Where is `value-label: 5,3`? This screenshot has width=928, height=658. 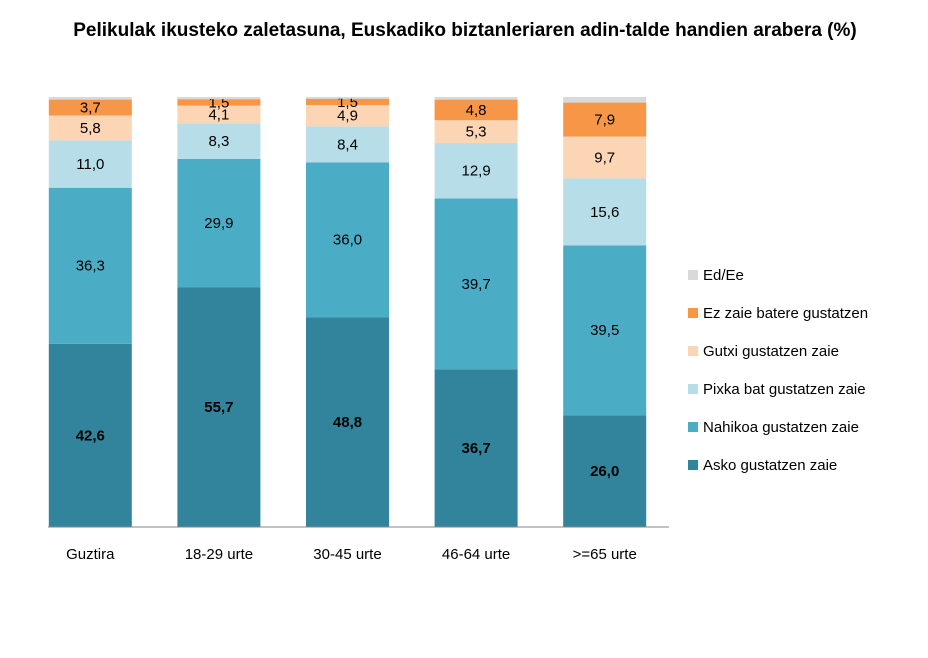
value-label: 5,3 is located at coordinates (476, 132).